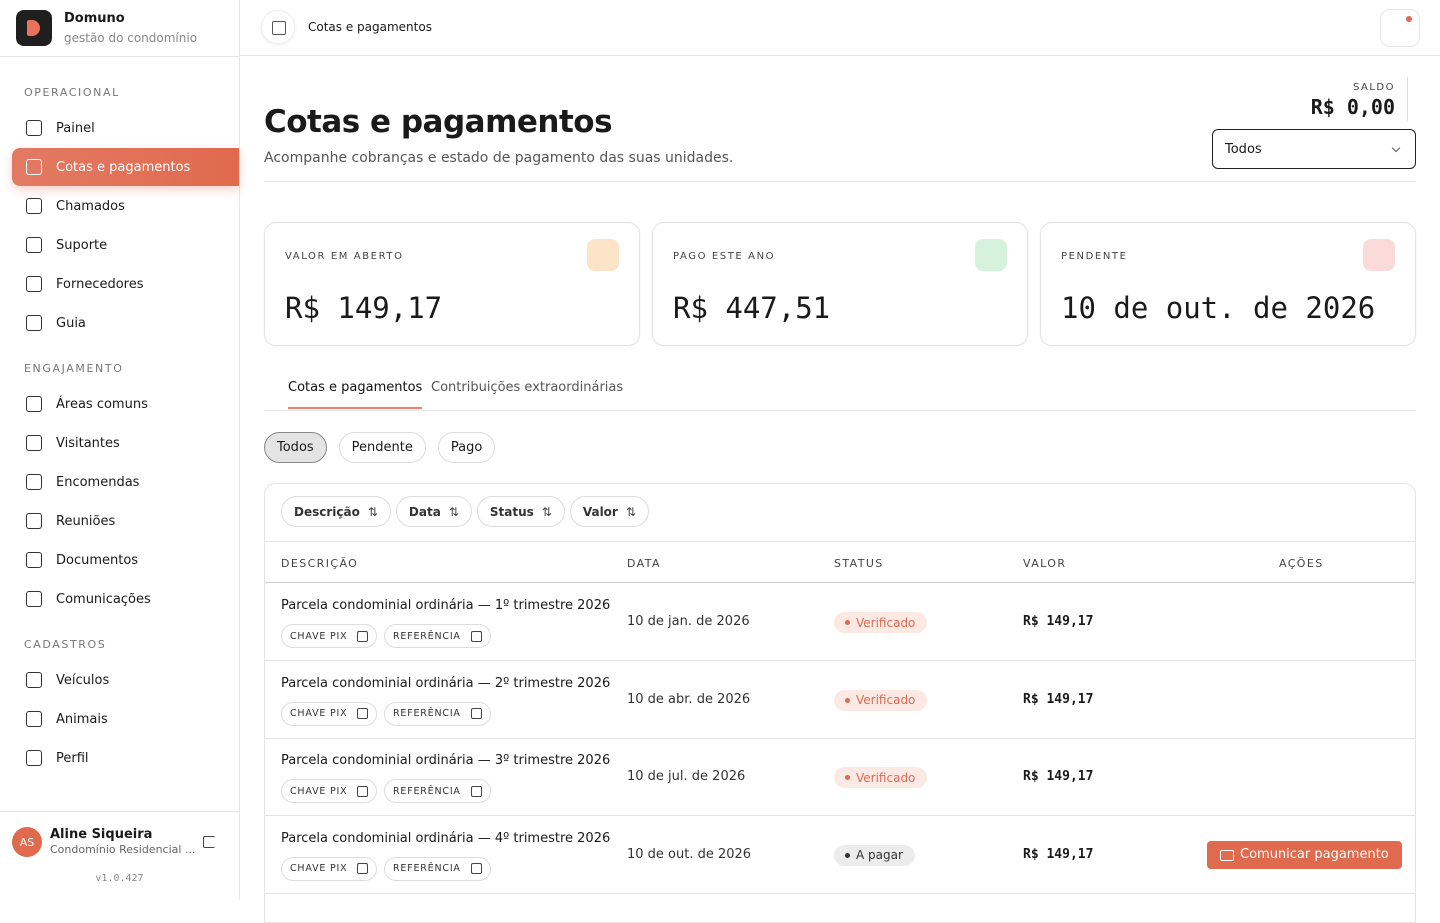  I want to click on table-header: DESCRIÇÃO DATA STATUS VALOR AÇÕES, so click(840, 562).